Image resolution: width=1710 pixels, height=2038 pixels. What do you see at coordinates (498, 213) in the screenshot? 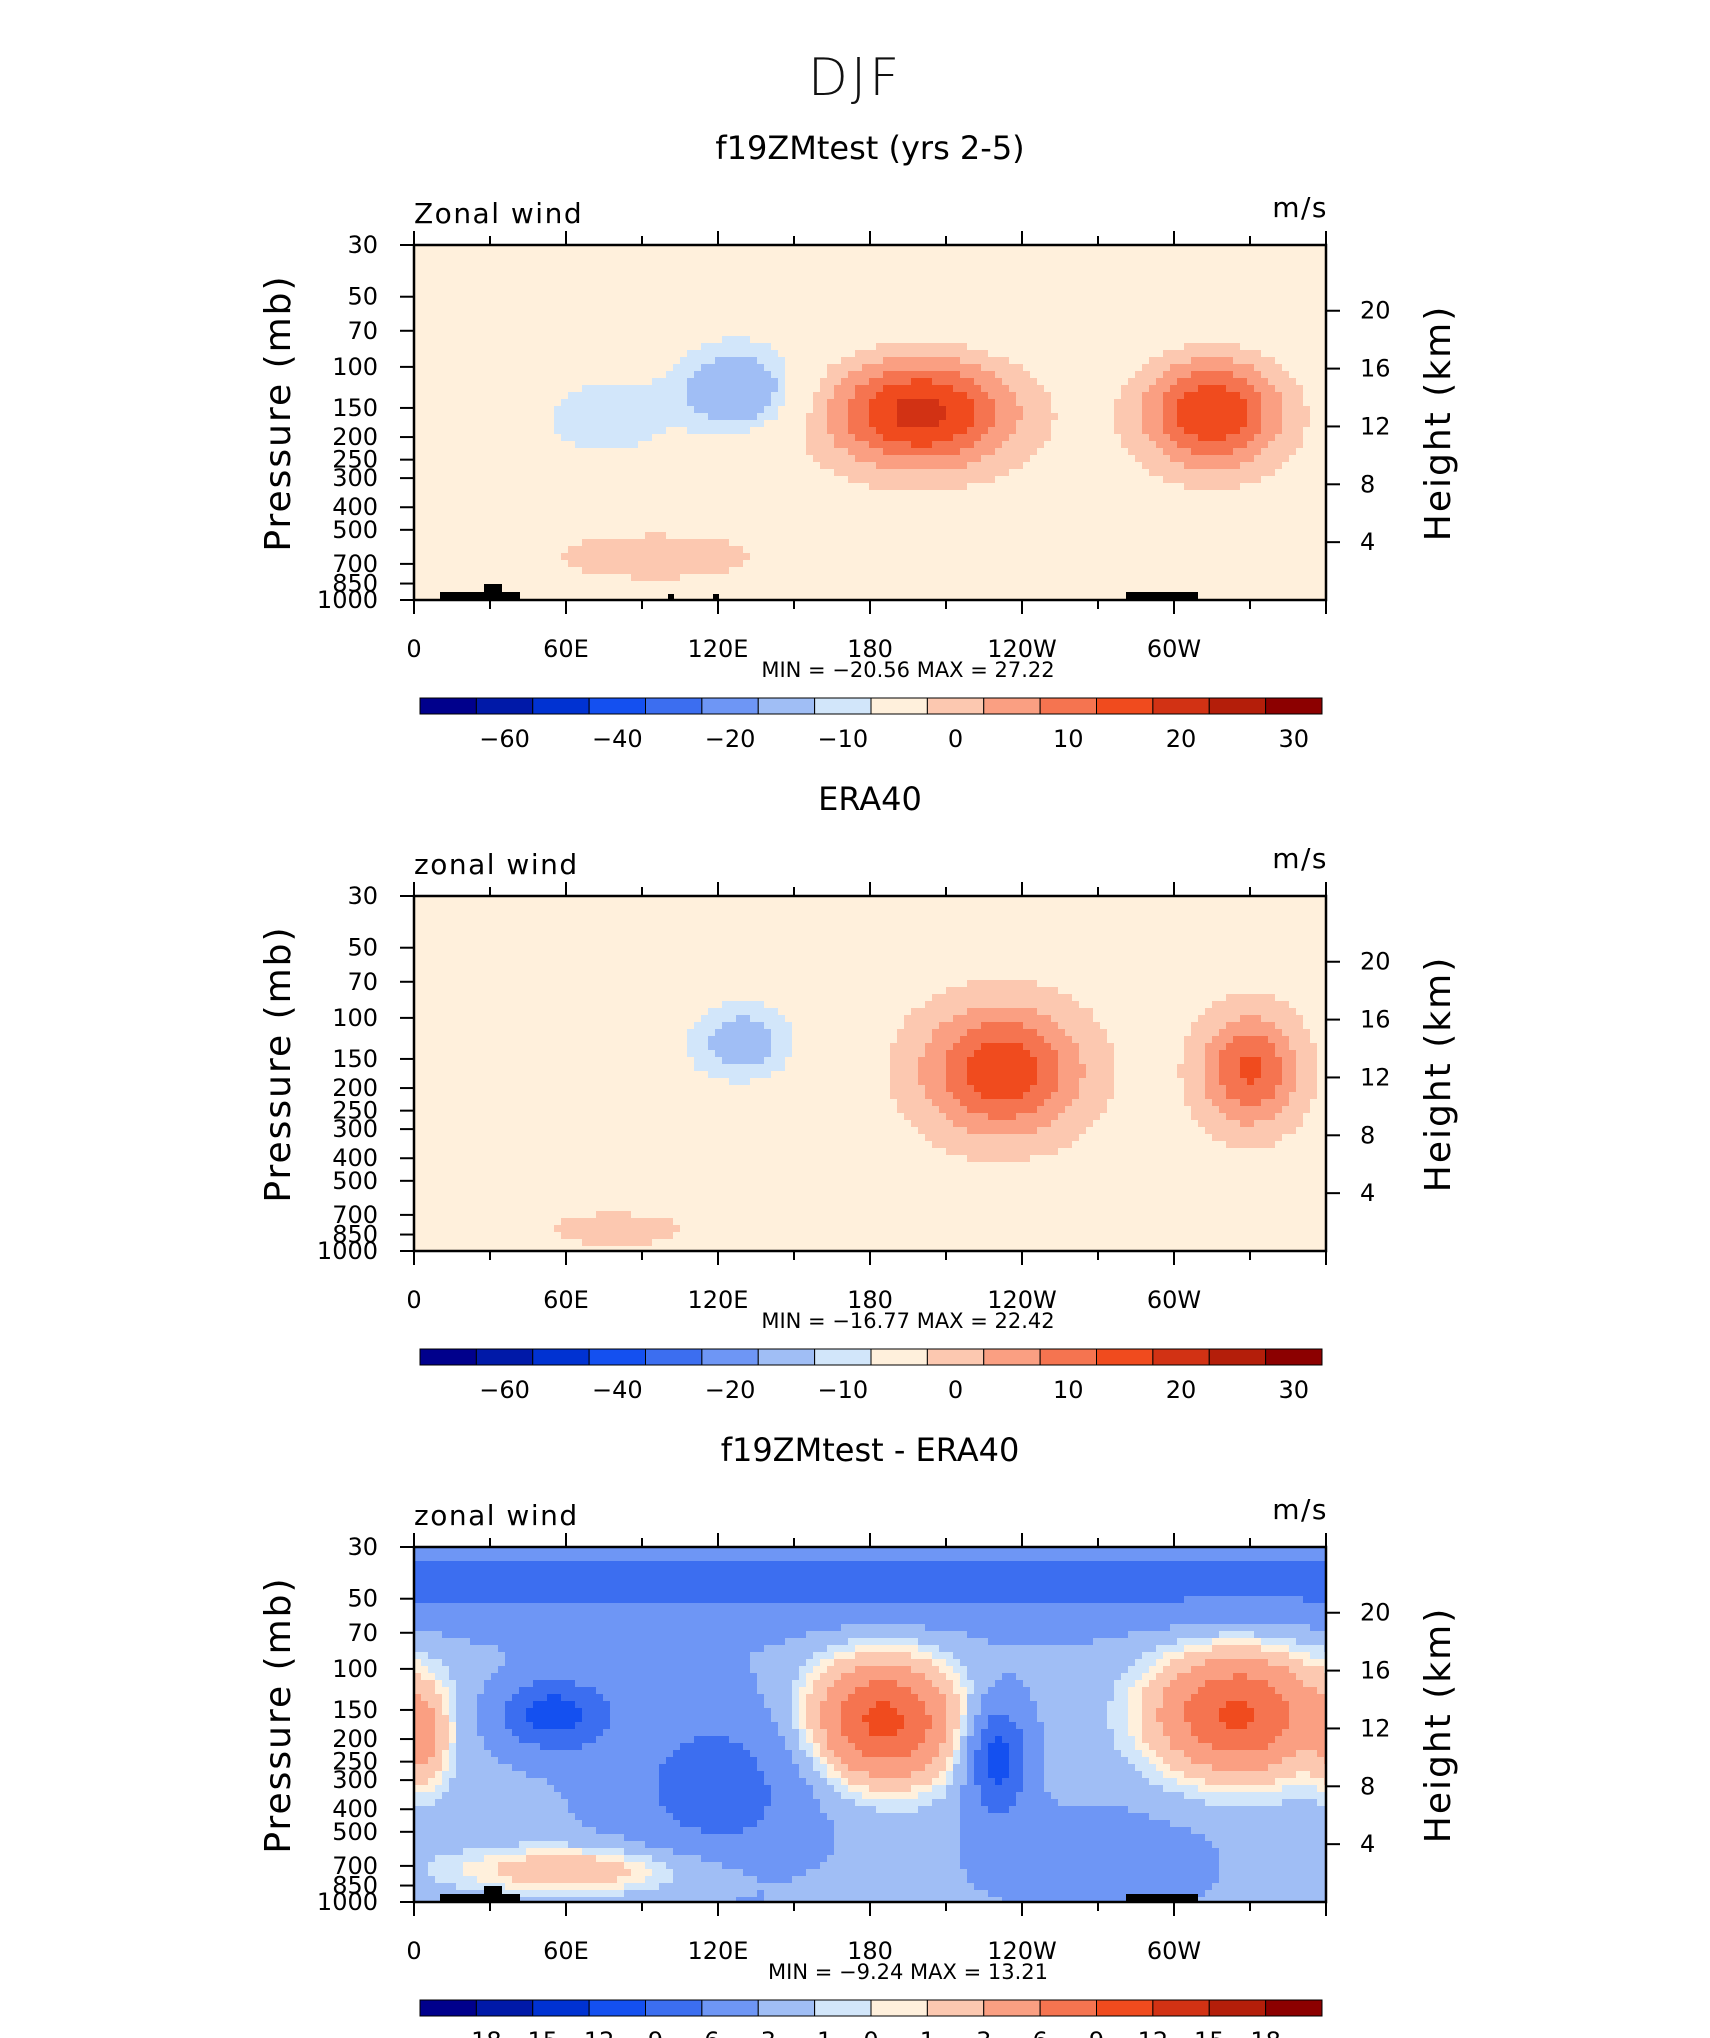
I see `variable-label: Zonal wind` at bounding box center [498, 213].